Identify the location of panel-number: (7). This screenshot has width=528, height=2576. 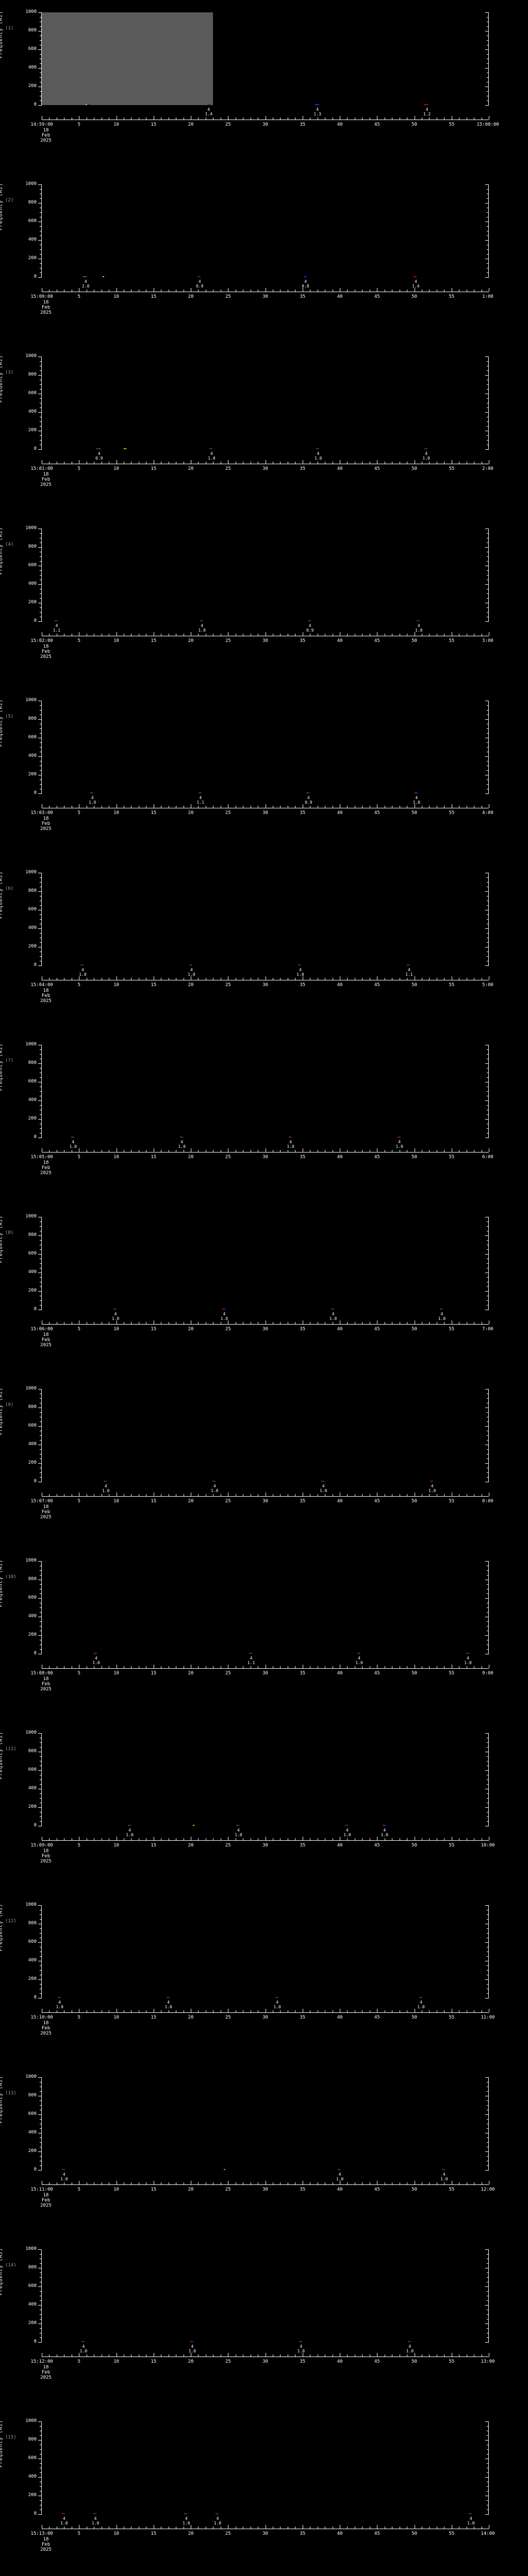
(9, 1060).